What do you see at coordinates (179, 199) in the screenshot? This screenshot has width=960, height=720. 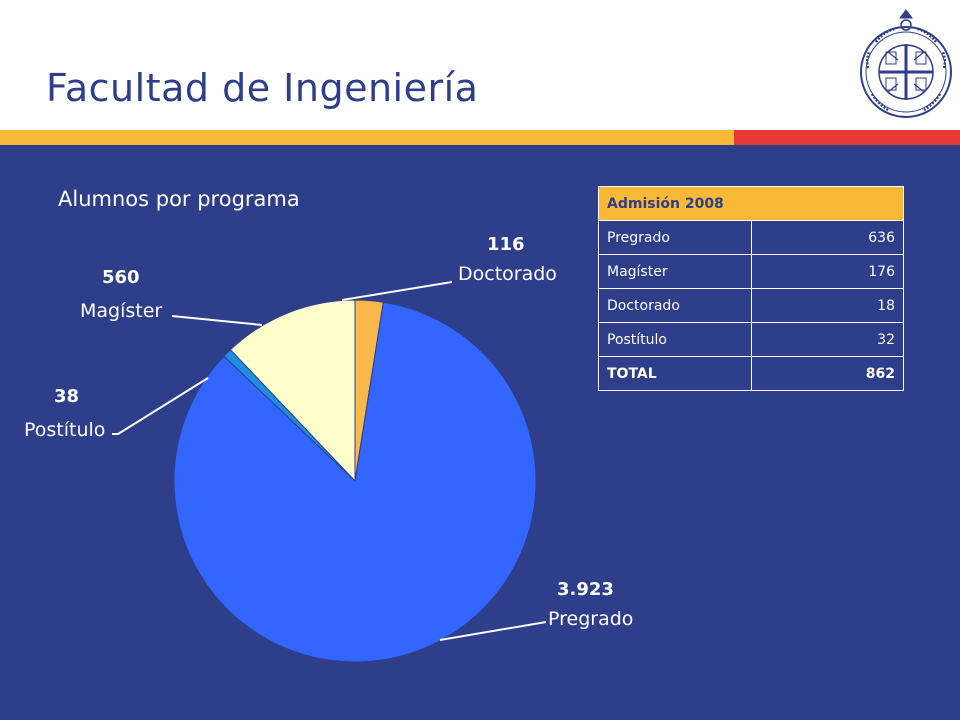 I see `chart-title: Alumnos por programa` at bounding box center [179, 199].